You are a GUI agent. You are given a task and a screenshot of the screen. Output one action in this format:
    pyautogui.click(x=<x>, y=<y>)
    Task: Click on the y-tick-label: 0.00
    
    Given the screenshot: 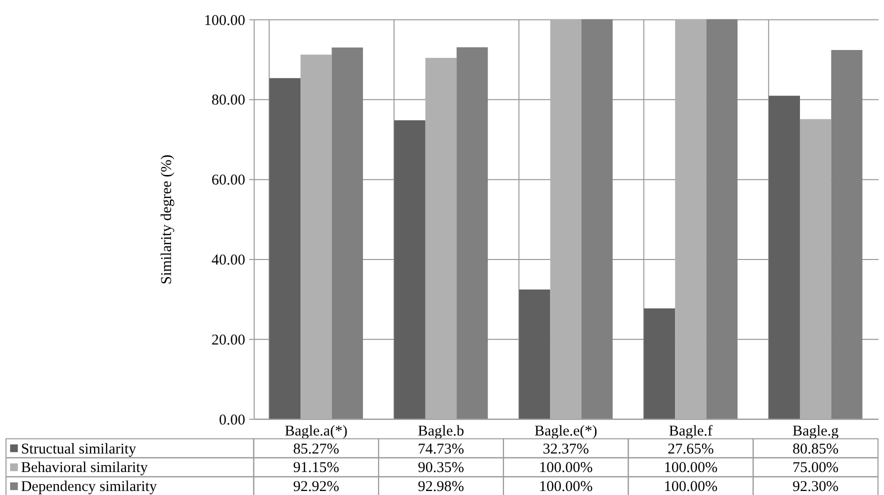 What is the action you would take?
    pyautogui.click(x=232, y=420)
    